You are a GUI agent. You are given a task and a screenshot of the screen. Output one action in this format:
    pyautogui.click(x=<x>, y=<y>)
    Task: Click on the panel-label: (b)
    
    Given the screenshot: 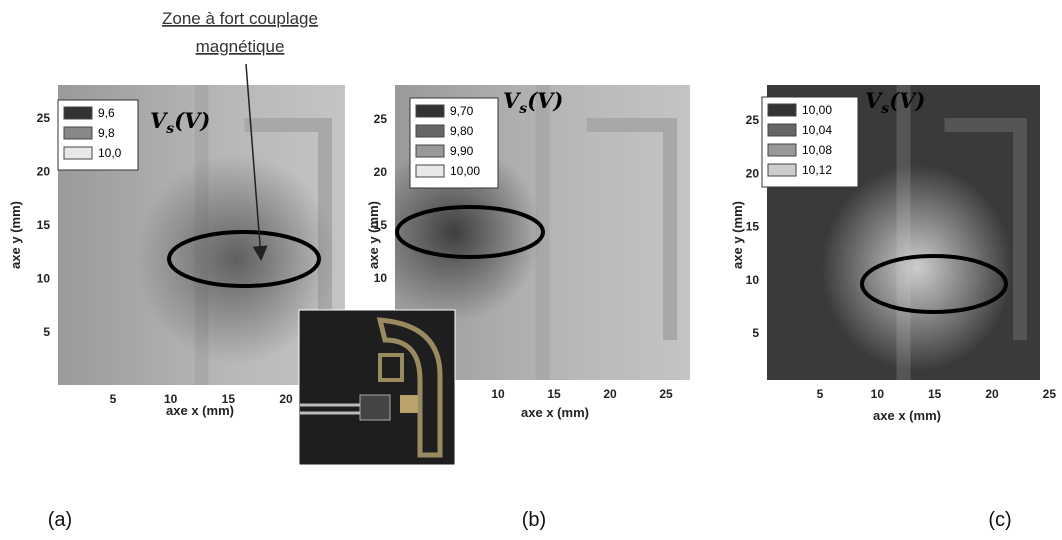 What is the action you would take?
    pyautogui.click(x=534, y=520)
    